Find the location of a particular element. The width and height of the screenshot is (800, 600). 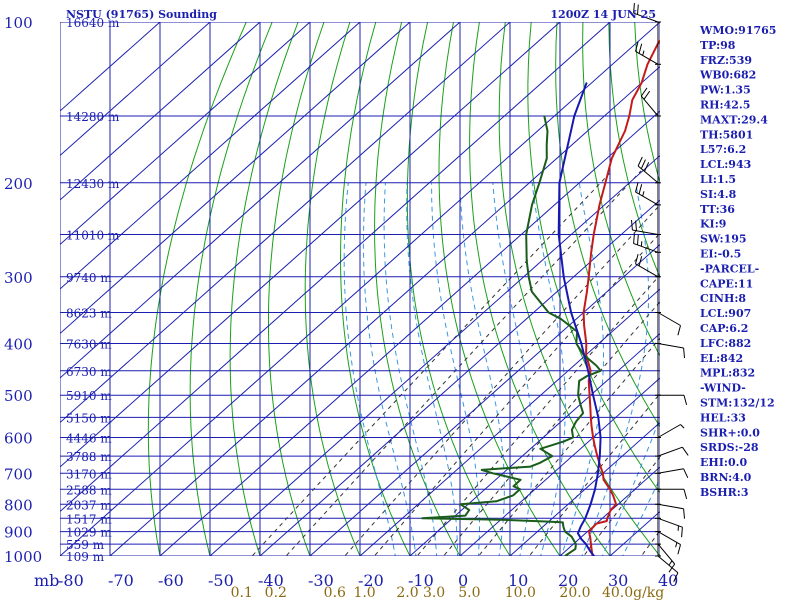

temperature-tick-label: 30 is located at coordinates (618, 580).